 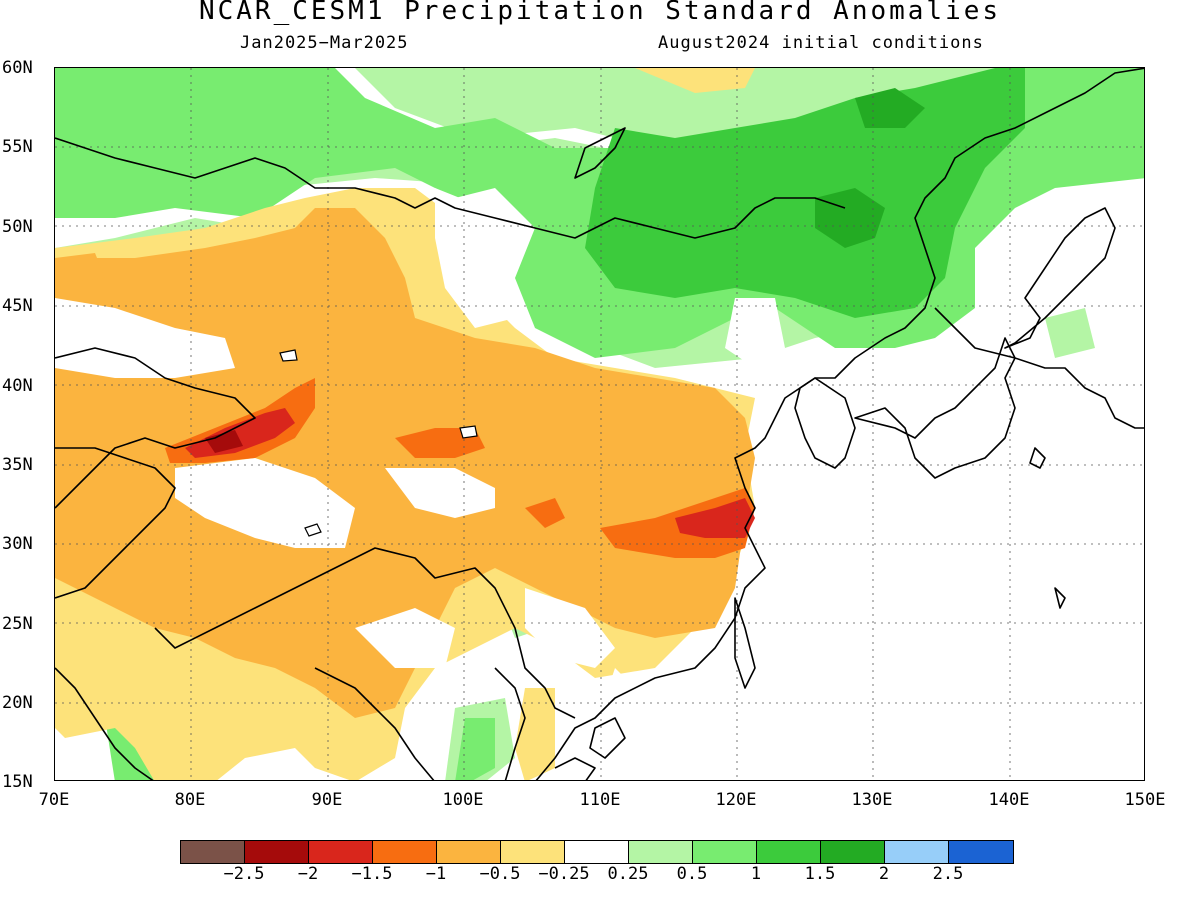 I want to click on forecast-period: Jan2025−Mar2025, so click(x=324, y=43).